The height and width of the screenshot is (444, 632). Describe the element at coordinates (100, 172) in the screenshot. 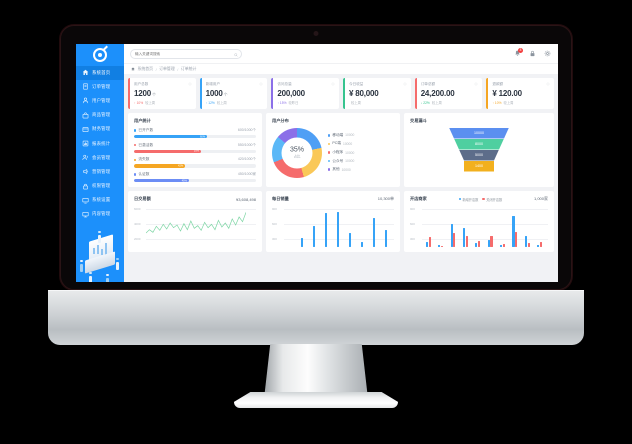

I see `sidebar-item-7: 营销管理` at that location.